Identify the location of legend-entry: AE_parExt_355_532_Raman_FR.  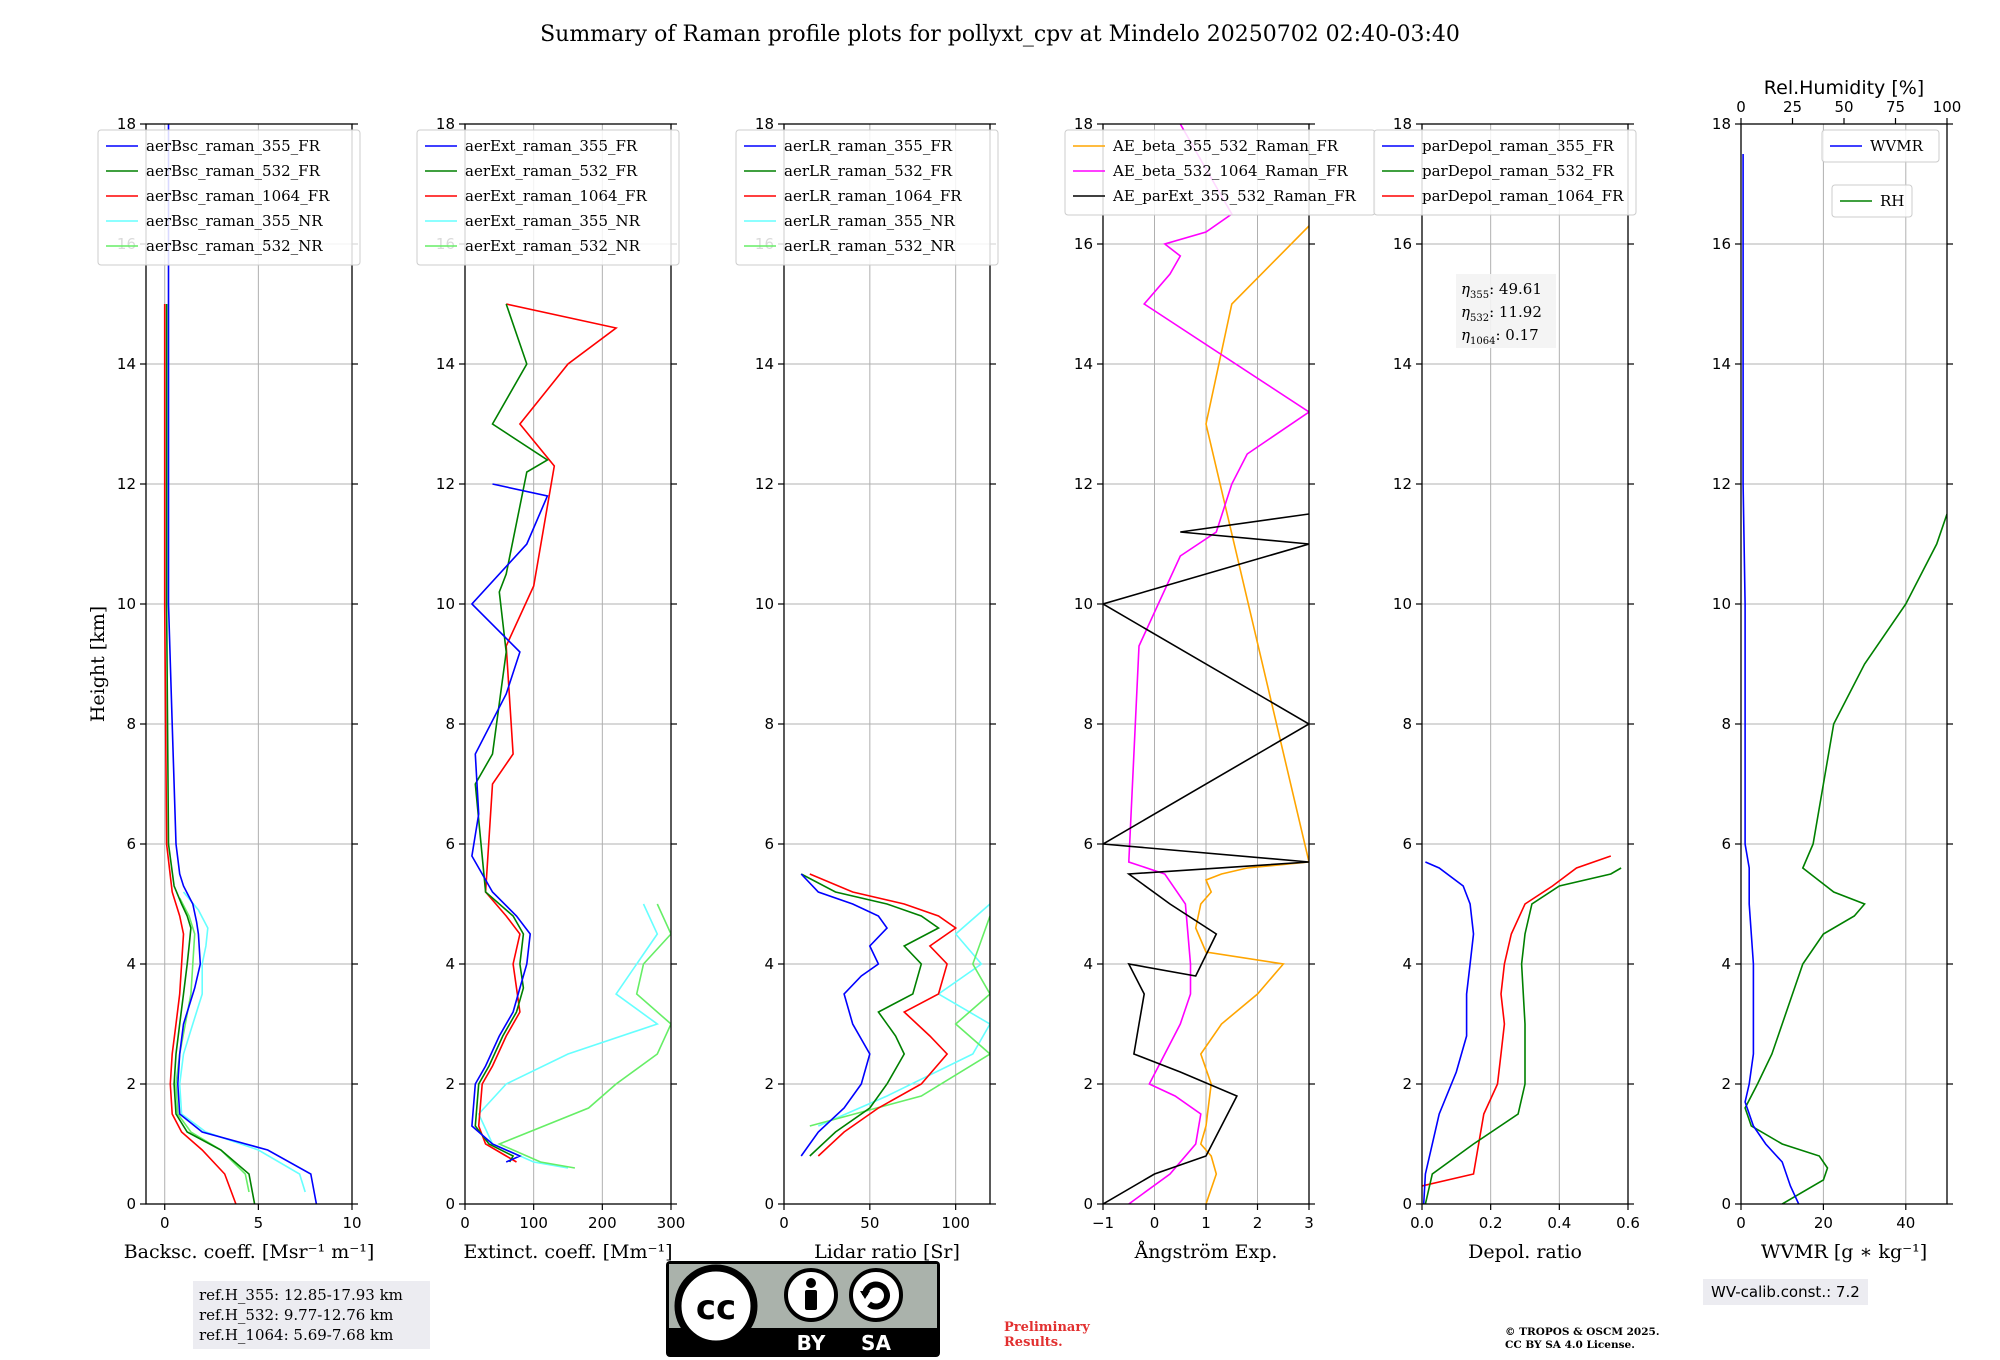
(1234, 196).